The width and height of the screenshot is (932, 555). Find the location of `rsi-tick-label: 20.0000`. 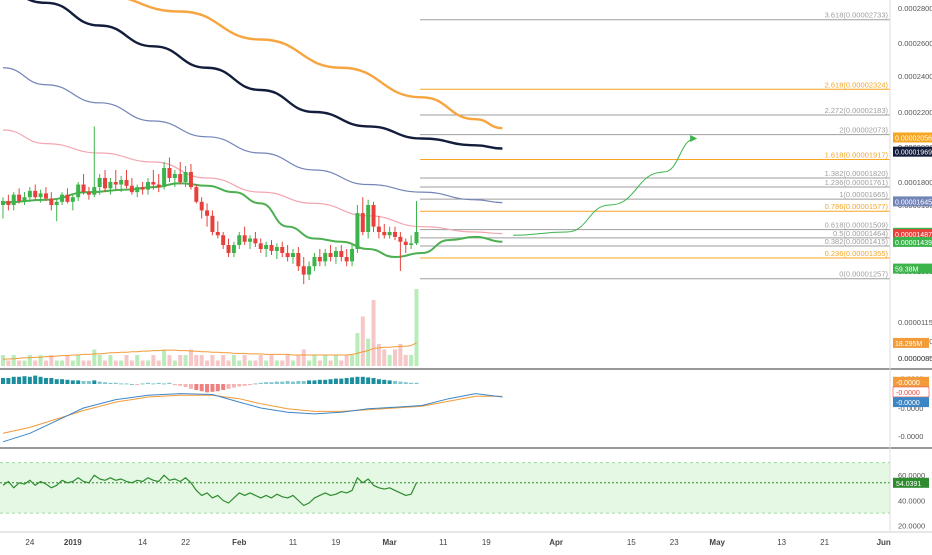

rsi-tick-label: 20.0000 is located at coordinates (911, 526).